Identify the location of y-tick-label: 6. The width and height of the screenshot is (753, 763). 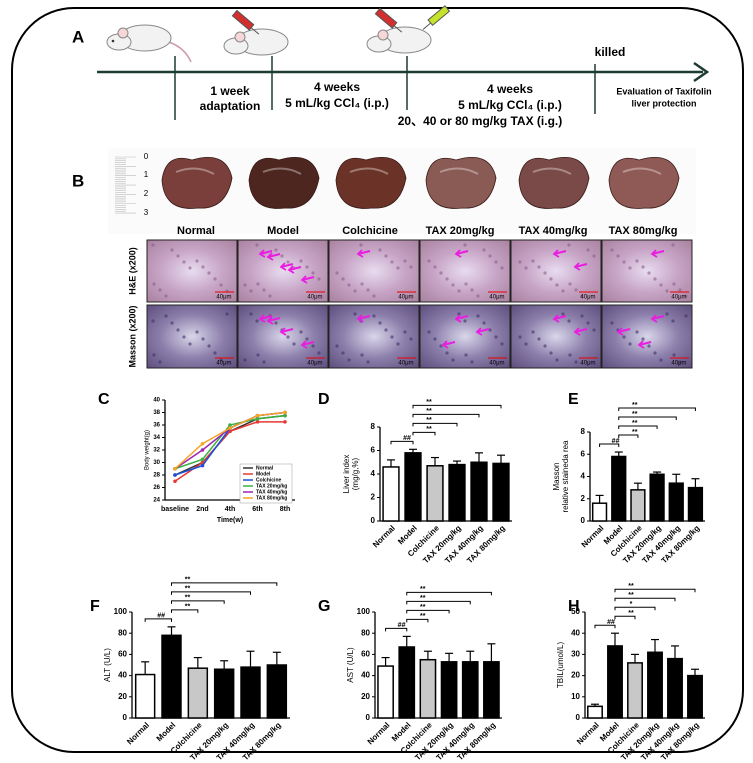
(583, 453).